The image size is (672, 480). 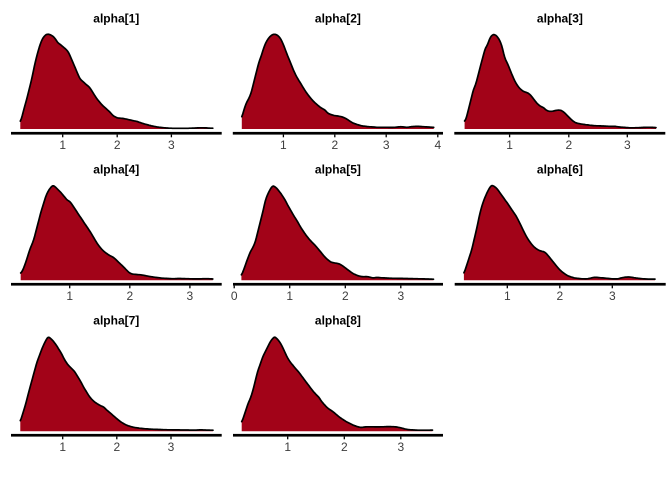 I want to click on svg-text: 4, so click(x=437, y=145).